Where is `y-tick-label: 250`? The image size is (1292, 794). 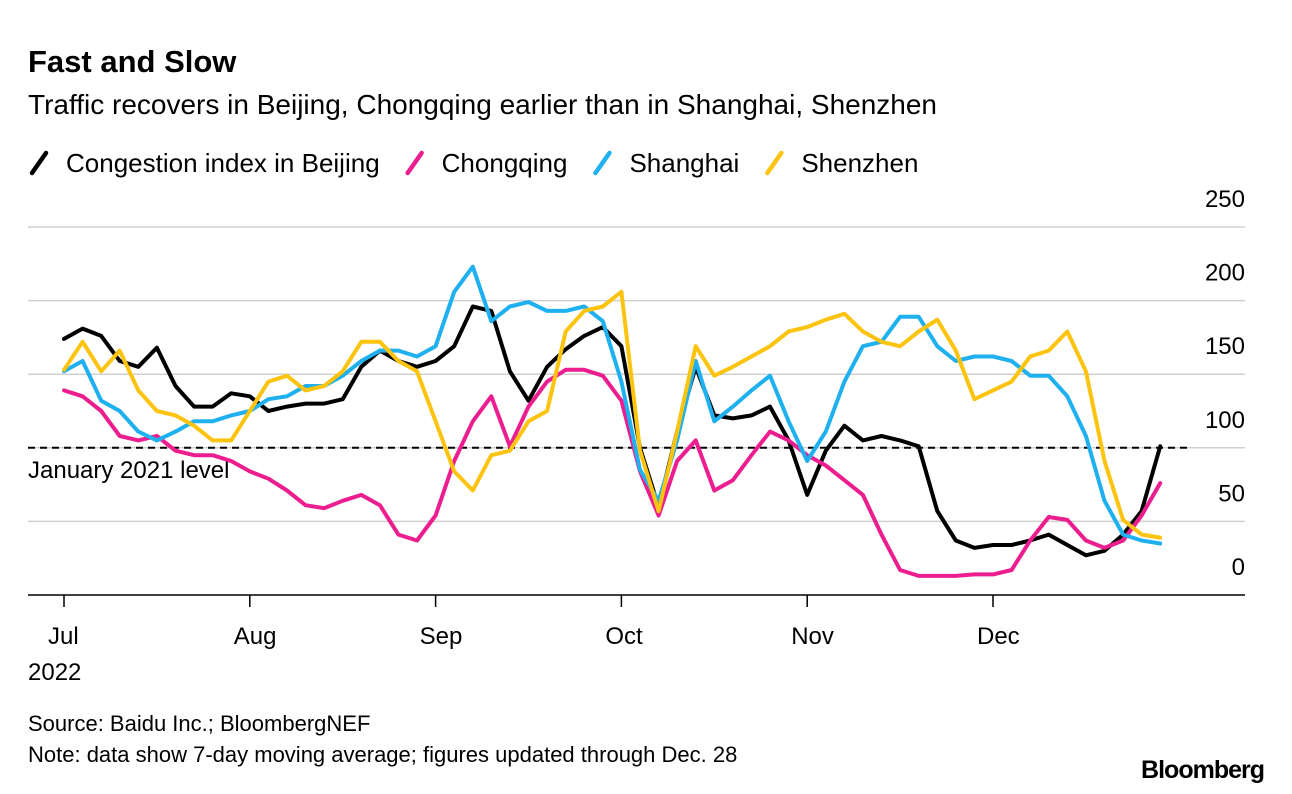
y-tick-label: 250 is located at coordinates (1225, 199).